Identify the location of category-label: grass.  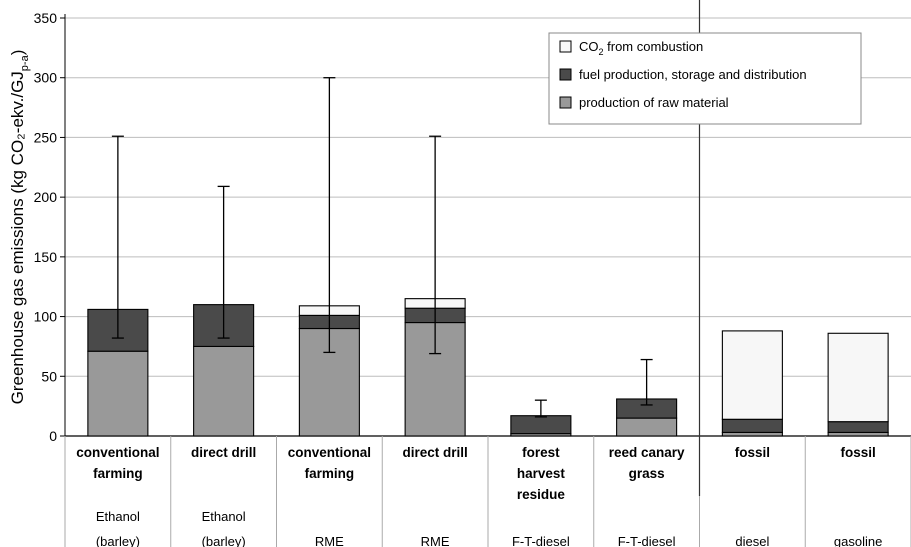
(647, 473).